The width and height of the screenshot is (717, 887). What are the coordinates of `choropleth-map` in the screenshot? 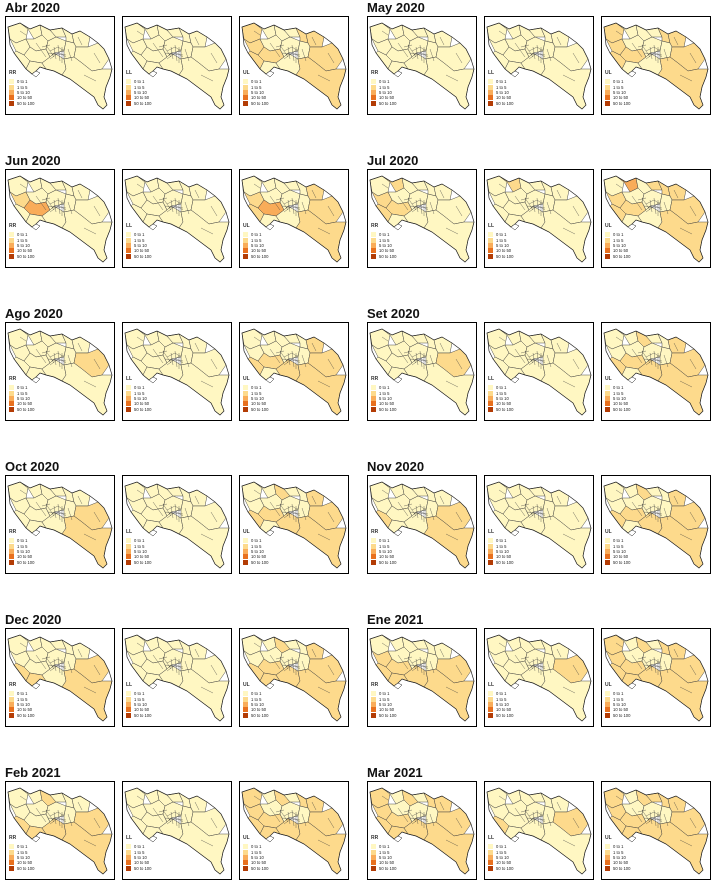 It's located at (177, 66).